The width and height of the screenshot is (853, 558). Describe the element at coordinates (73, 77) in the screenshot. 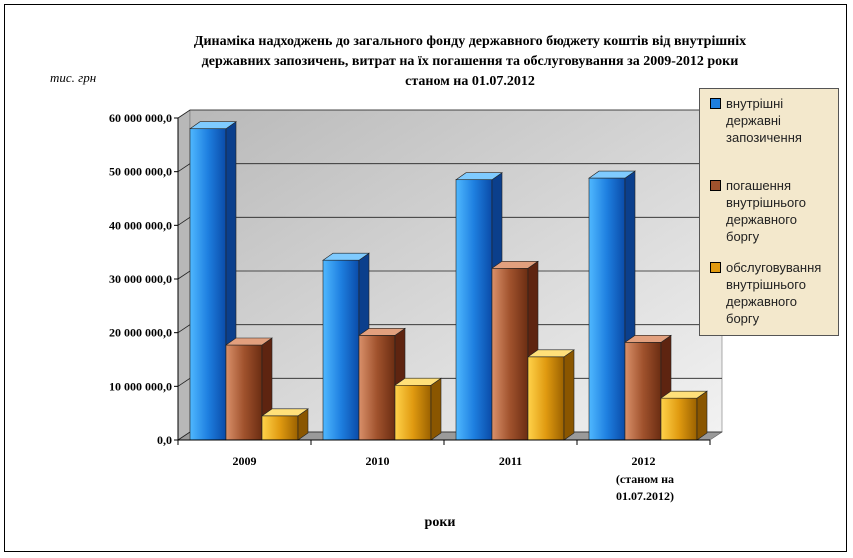

I see `y-axis-unit-label: тис. грн` at that location.